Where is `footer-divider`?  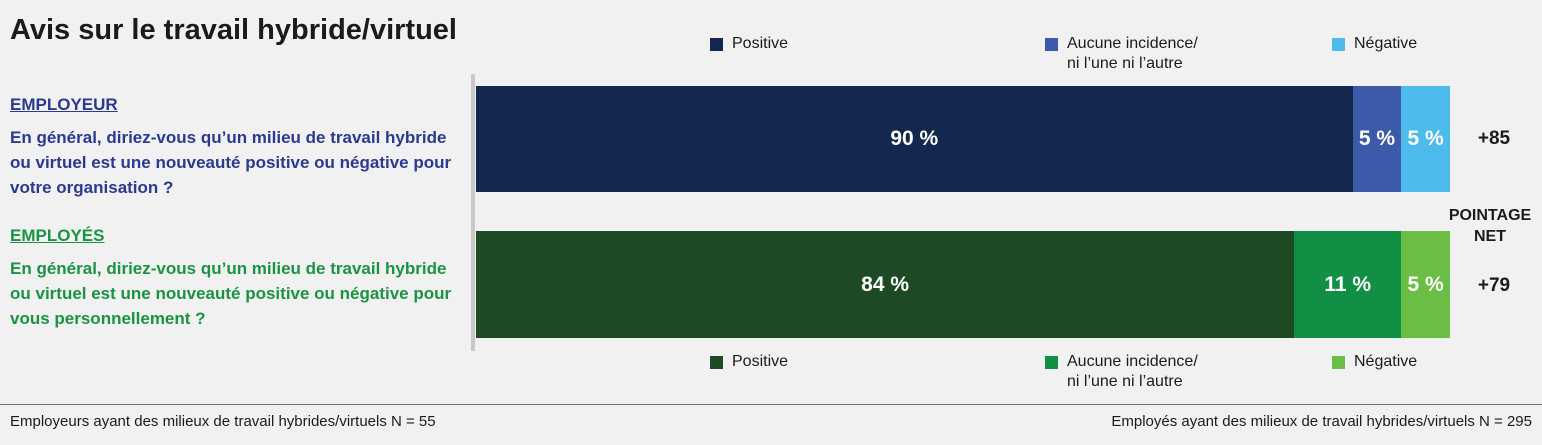
footer-divider is located at coordinates (771, 404).